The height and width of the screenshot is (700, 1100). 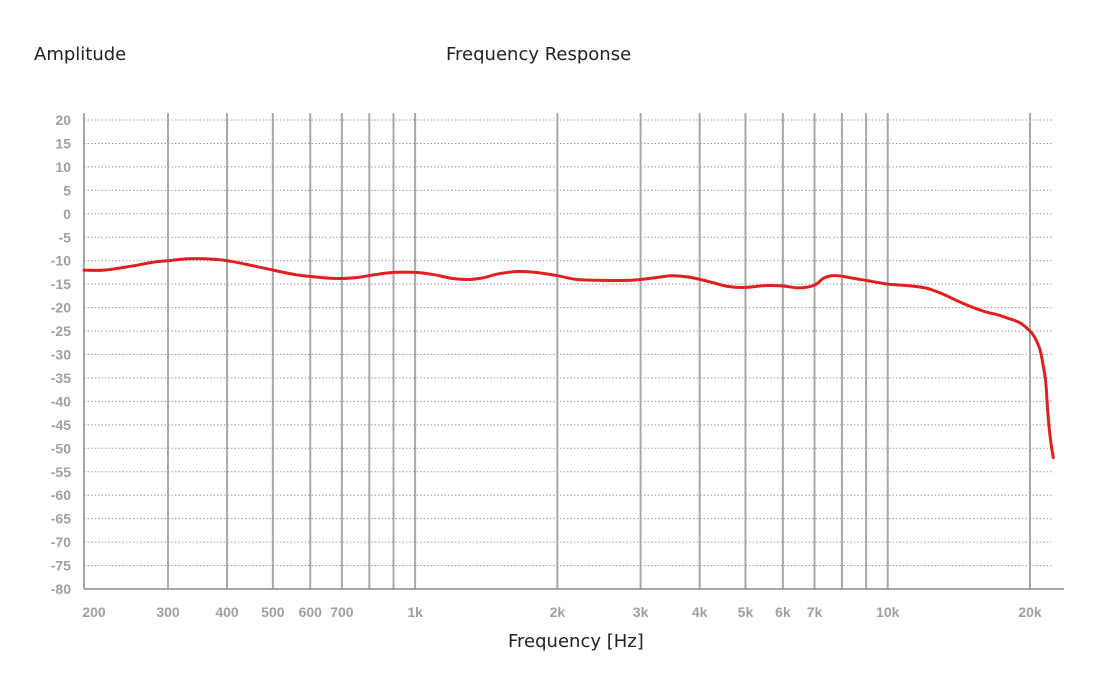 What do you see at coordinates (1030, 612) in the screenshot?
I see `x-tick-label: 20k` at bounding box center [1030, 612].